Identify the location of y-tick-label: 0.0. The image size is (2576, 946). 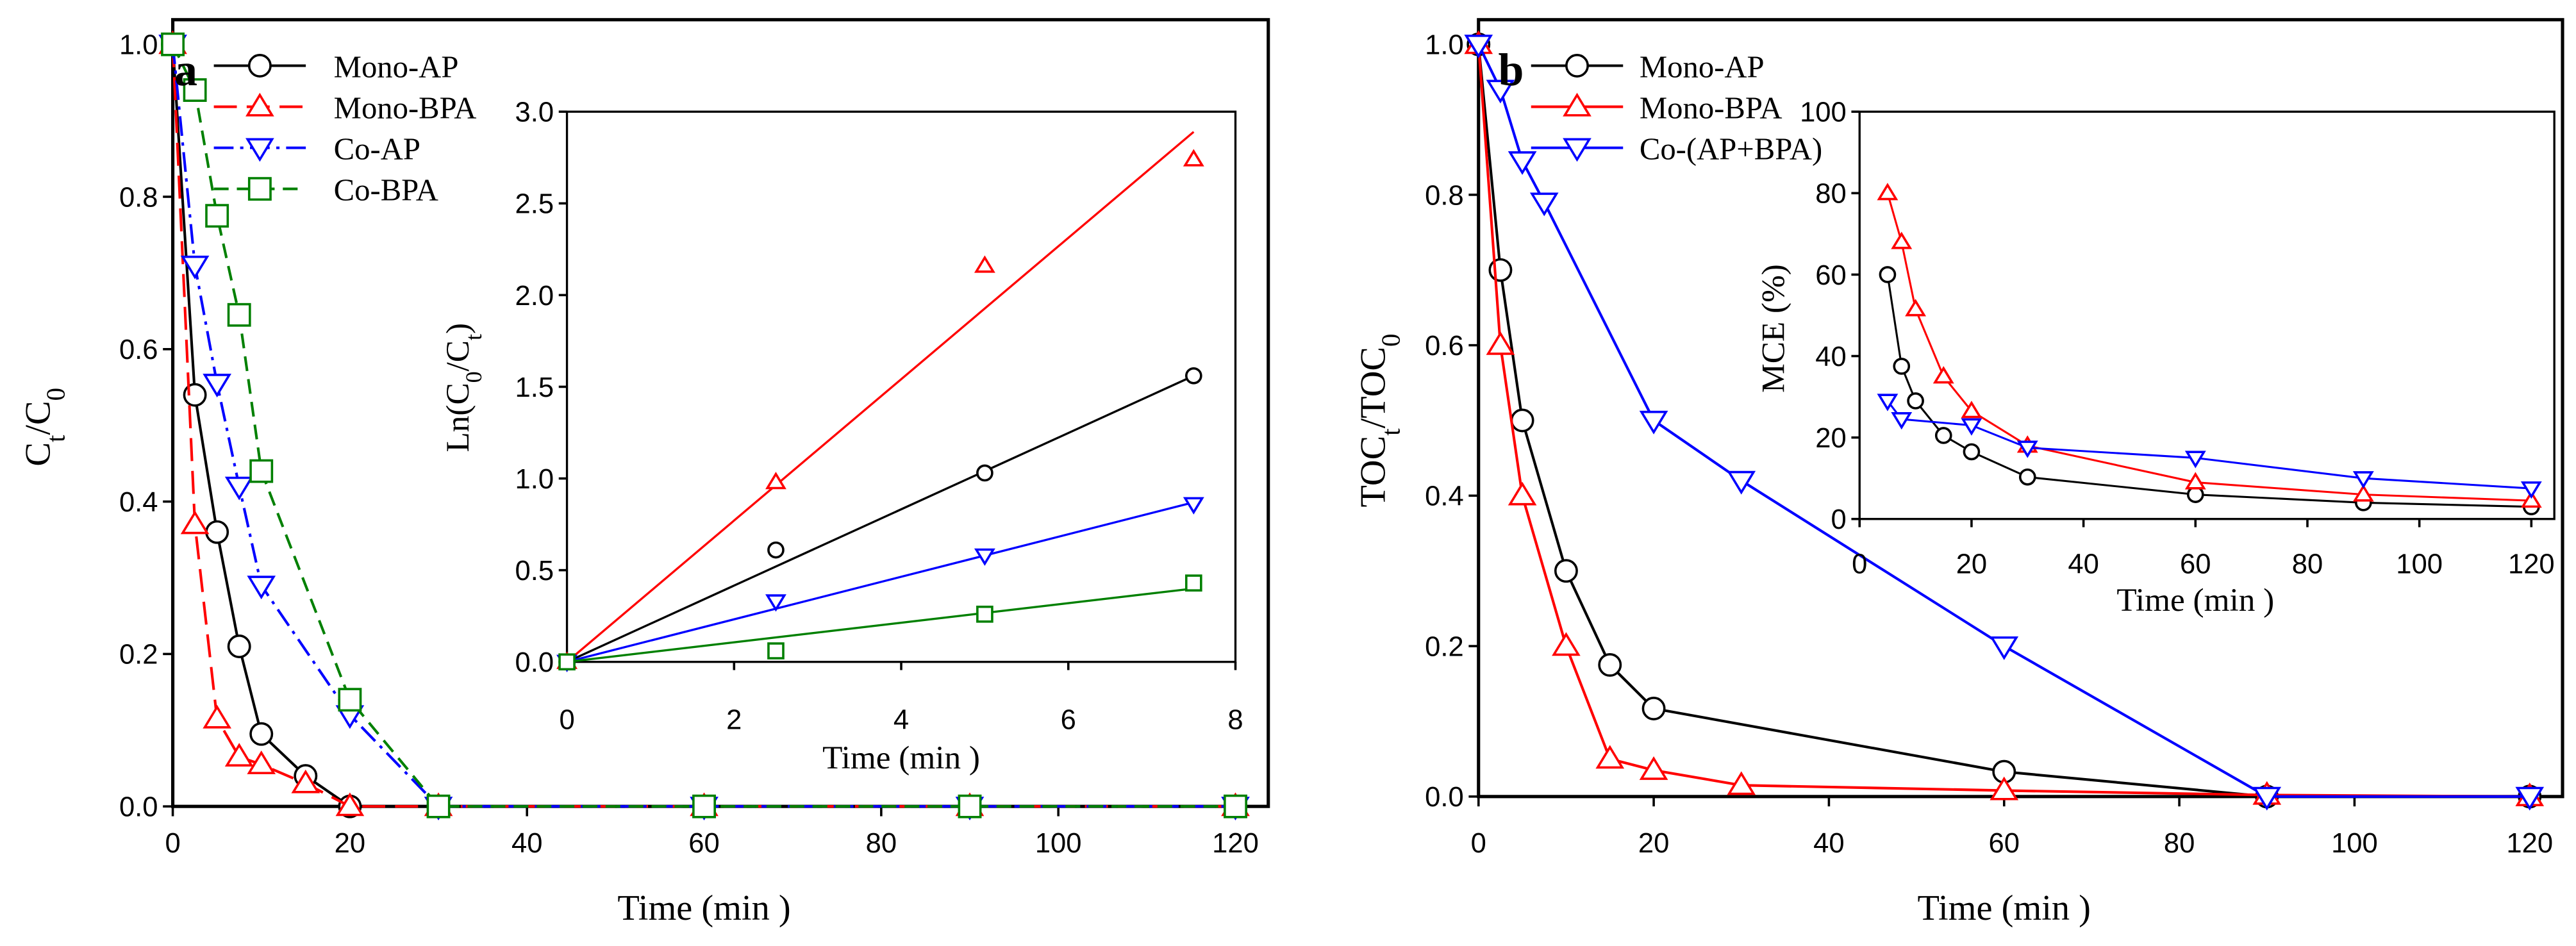
(1445, 797).